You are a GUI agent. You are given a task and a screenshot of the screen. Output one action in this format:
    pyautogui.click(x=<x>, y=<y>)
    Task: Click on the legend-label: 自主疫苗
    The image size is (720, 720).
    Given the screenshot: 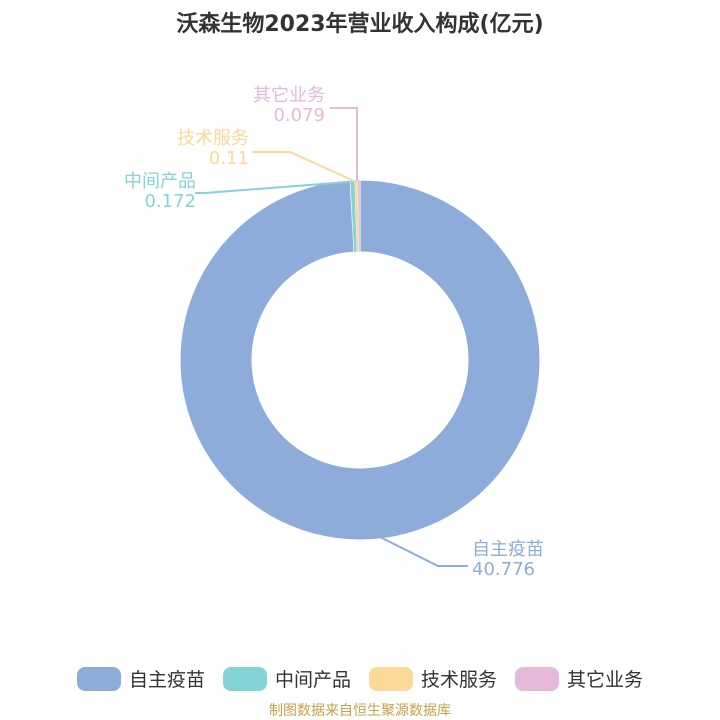 What is the action you would take?
    pyautogui.click(x=166, y=680)
    